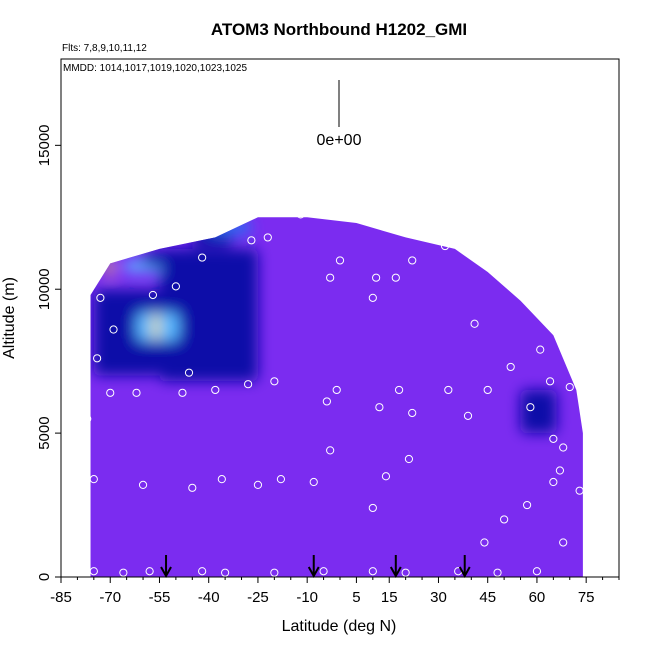 The width and height of the screenshot is (650, 650). I want to click on flight-markers, so click(315, 567).